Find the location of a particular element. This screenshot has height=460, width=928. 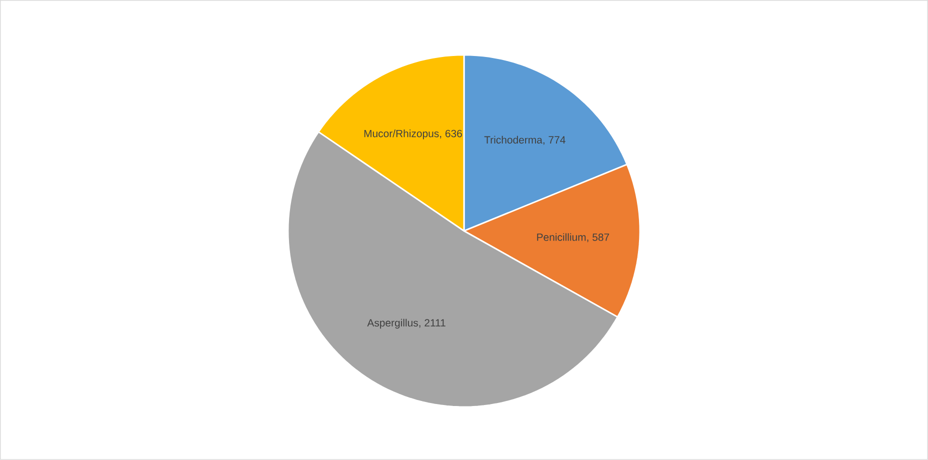

data-label: , 2111 is located at coordinates (432, 323).